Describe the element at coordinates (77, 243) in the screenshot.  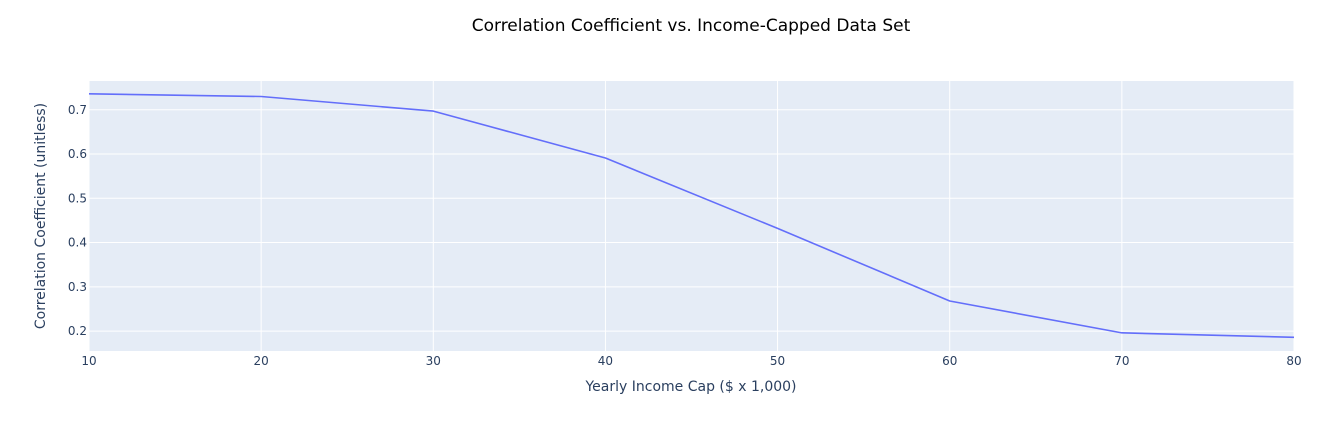
I see `y-tick-label: 0.4` at that location.